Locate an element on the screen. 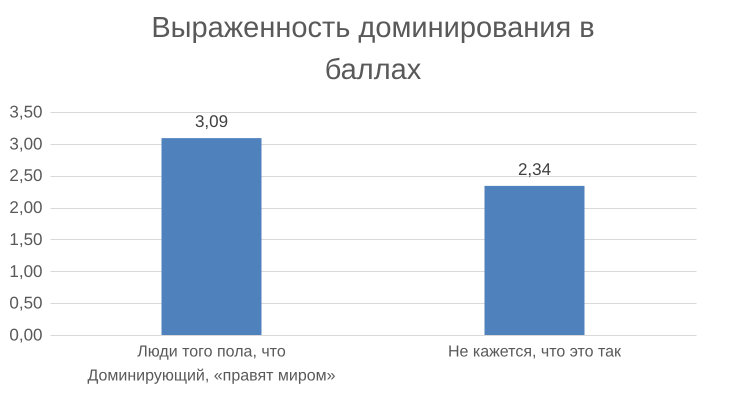  y-tick-label: 2,50 is located at coordinates (25, 176).